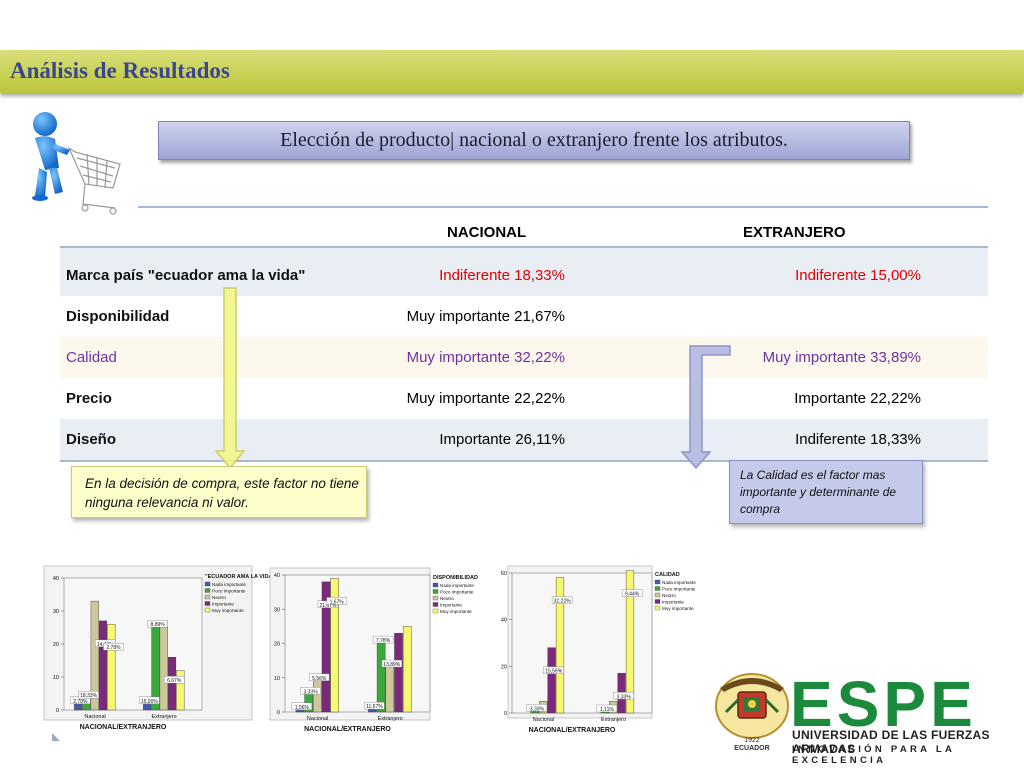 This screenshot has width=1024, height=768. Describe the element at coordinates (857, 398) in the screenshot. I see `extranjero-value: Importante 22,22%` at that location.